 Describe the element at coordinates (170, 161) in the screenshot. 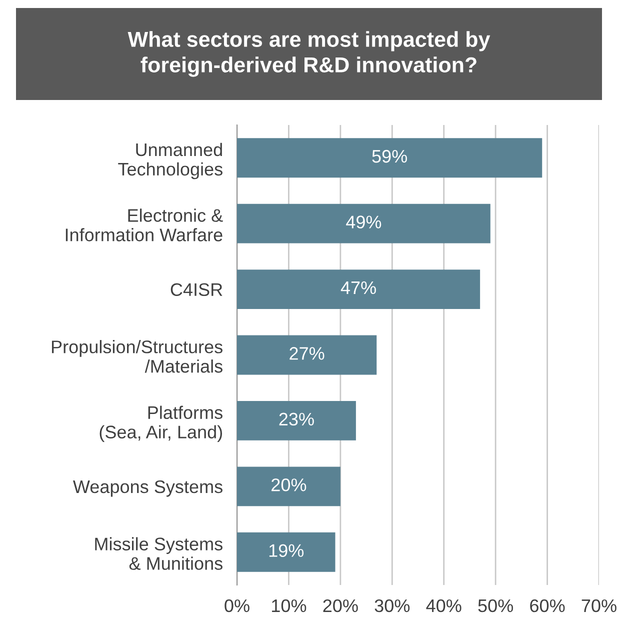

I see `y-tick-label: Unmanned Technologies` at that location.